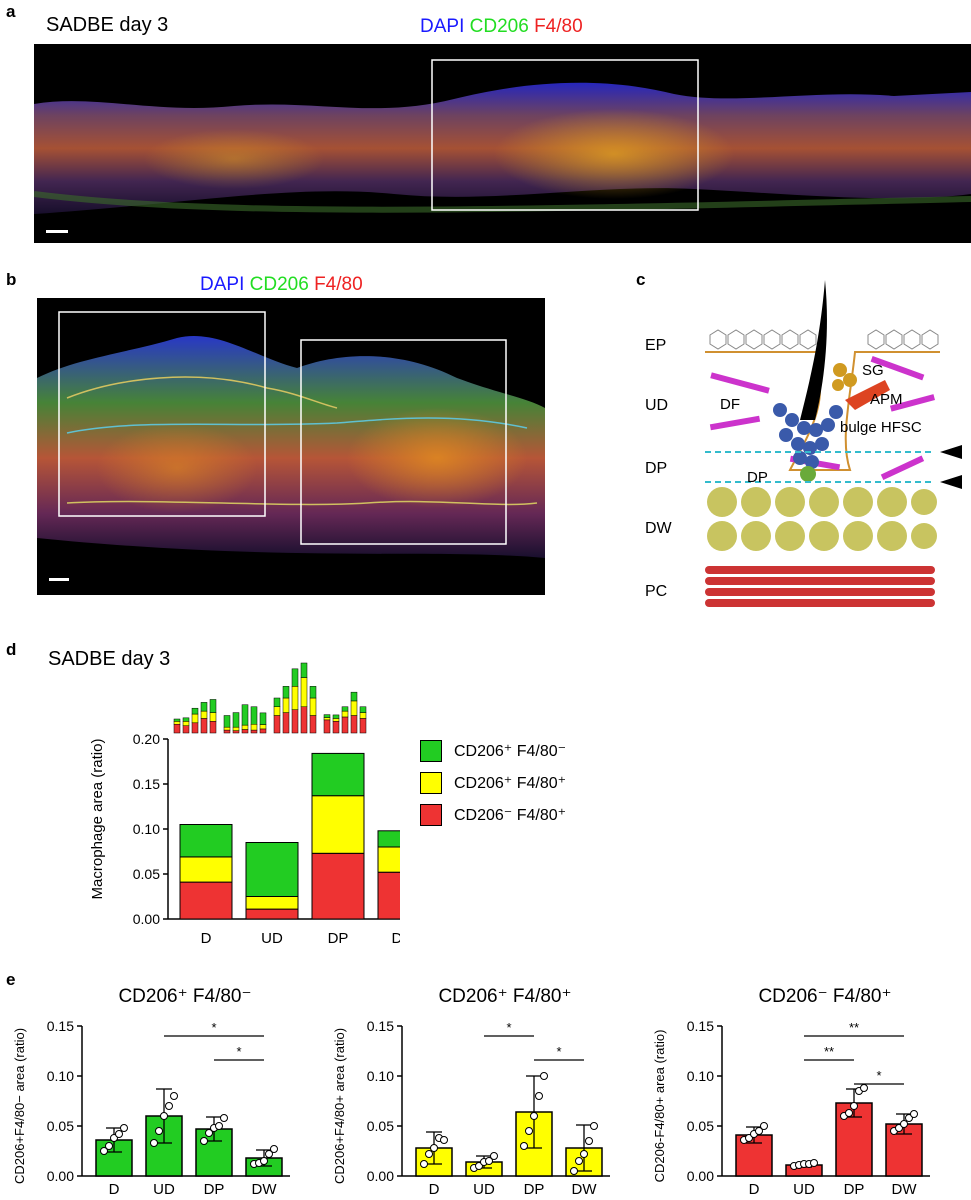  What do you see at coordinates (700, 1076) in the screenshot?
I see `y-tick-label-e3: 0.10` at bounding box center [700, 1076].